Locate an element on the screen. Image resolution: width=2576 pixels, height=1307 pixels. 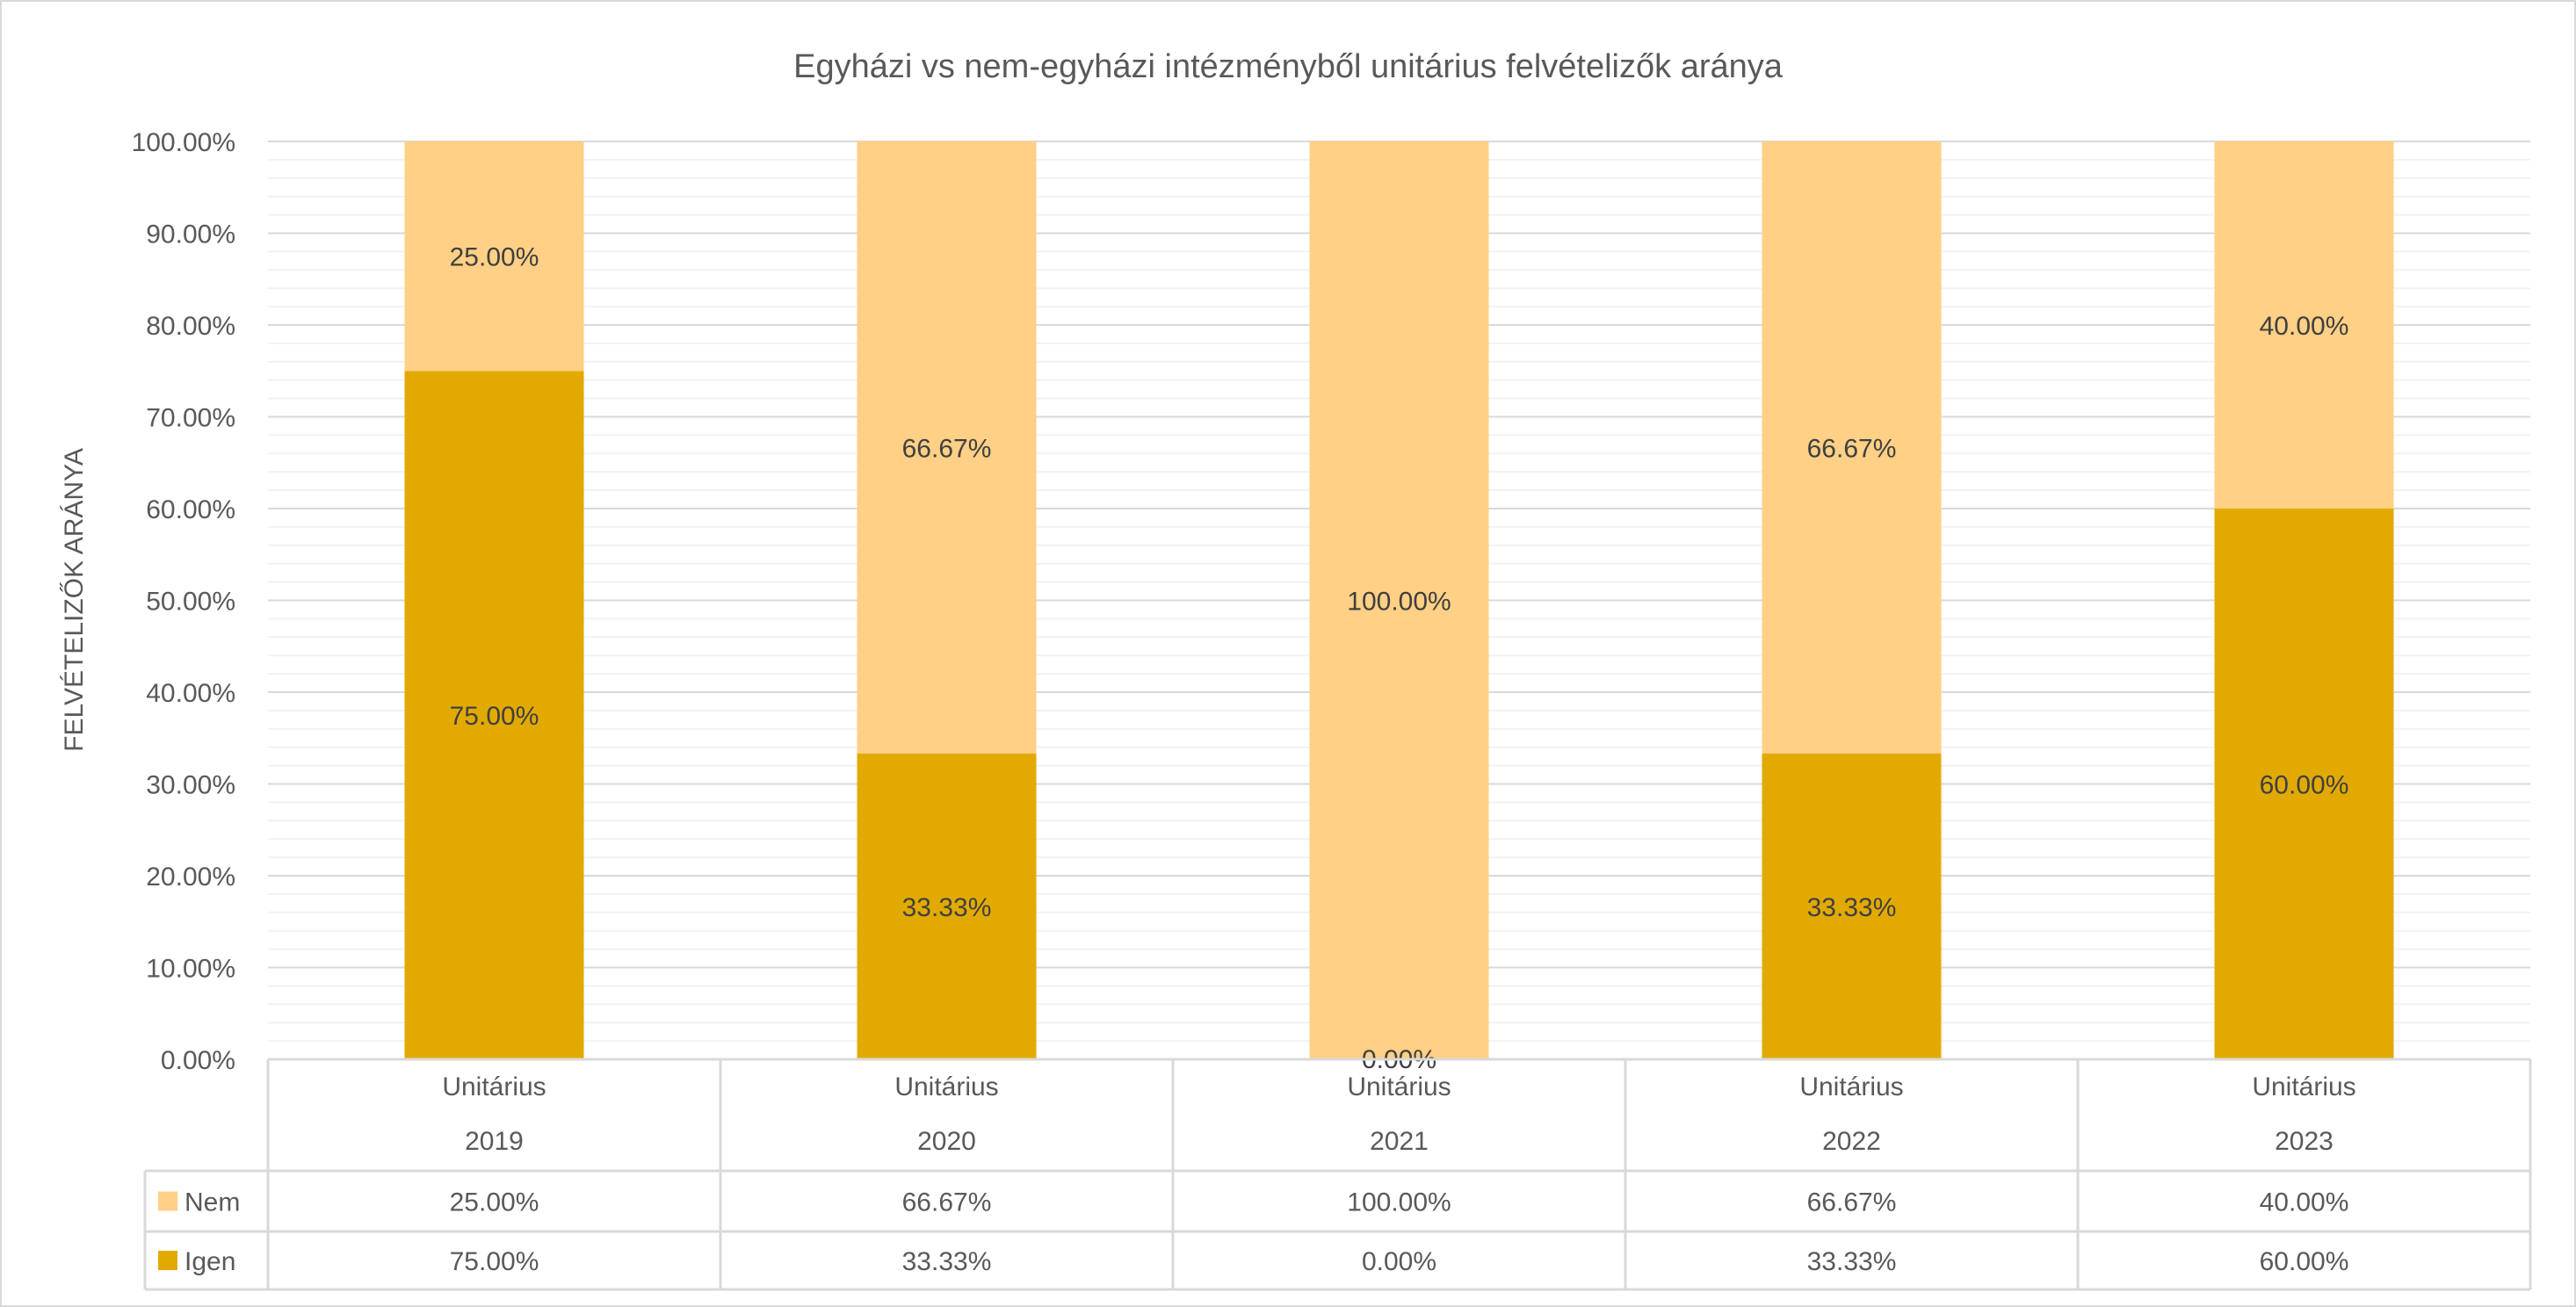
bar-nem-2023 is located at coordinates (2304, 325).